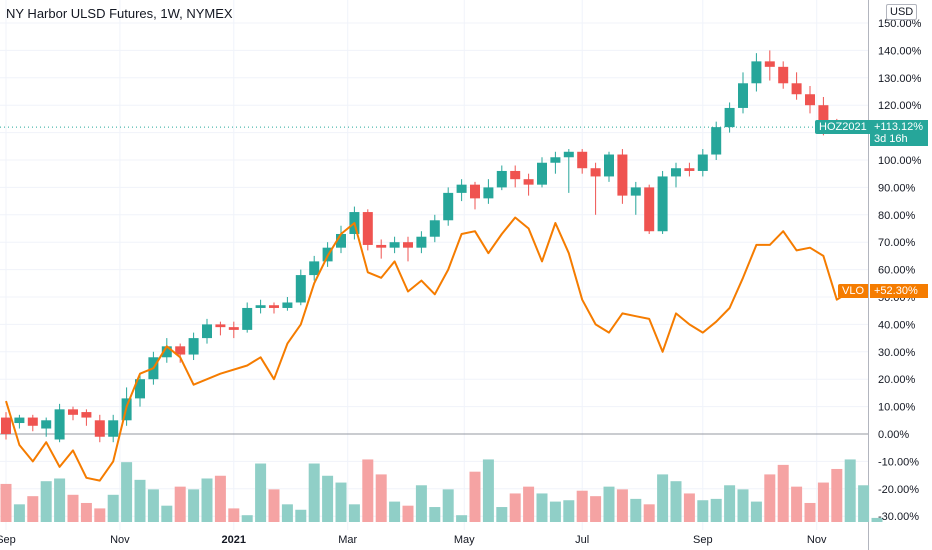 This screenshot has height=550, width=932. I want to click on volume-bars, so click(441, 490).